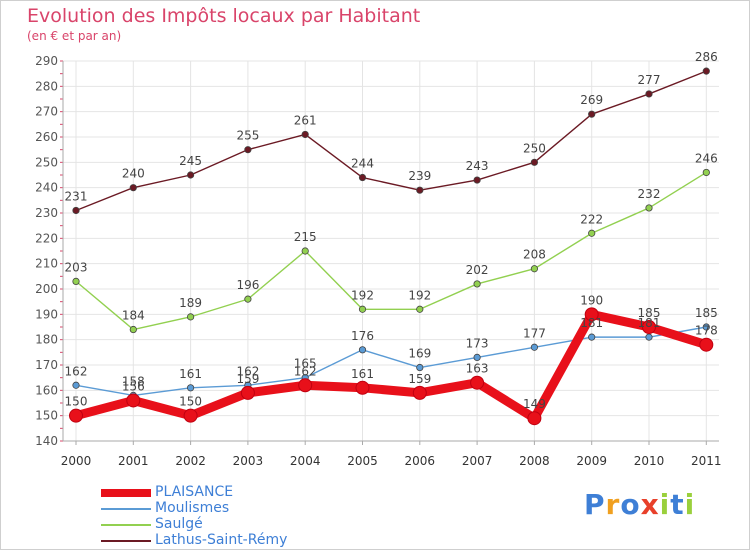 The image size is (750, 550). What do you see at coordinates (305, 120) in the screenshot?
I see `data-label: 261` at bounding box center [305, 120].